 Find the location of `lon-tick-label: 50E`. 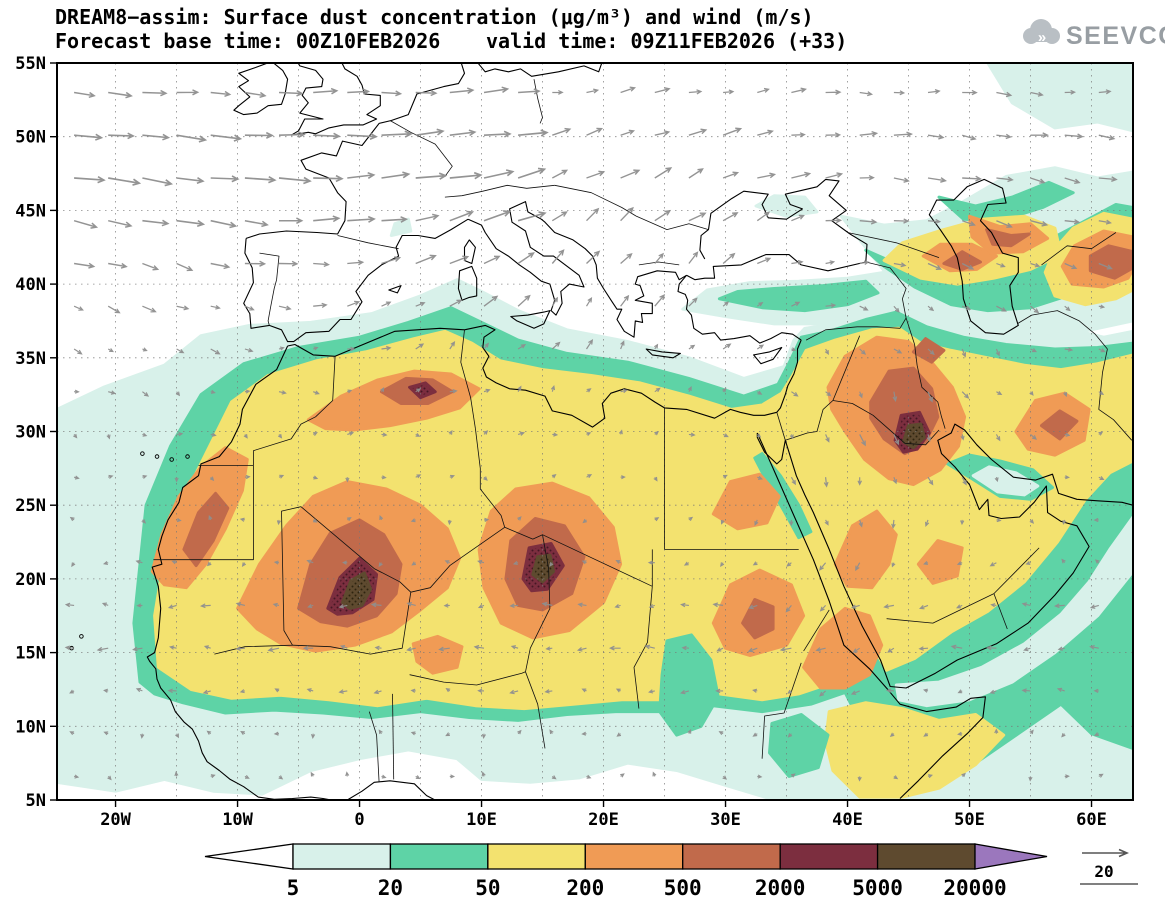

lon-tick-label: 50E is located at coordinates (969, 820).